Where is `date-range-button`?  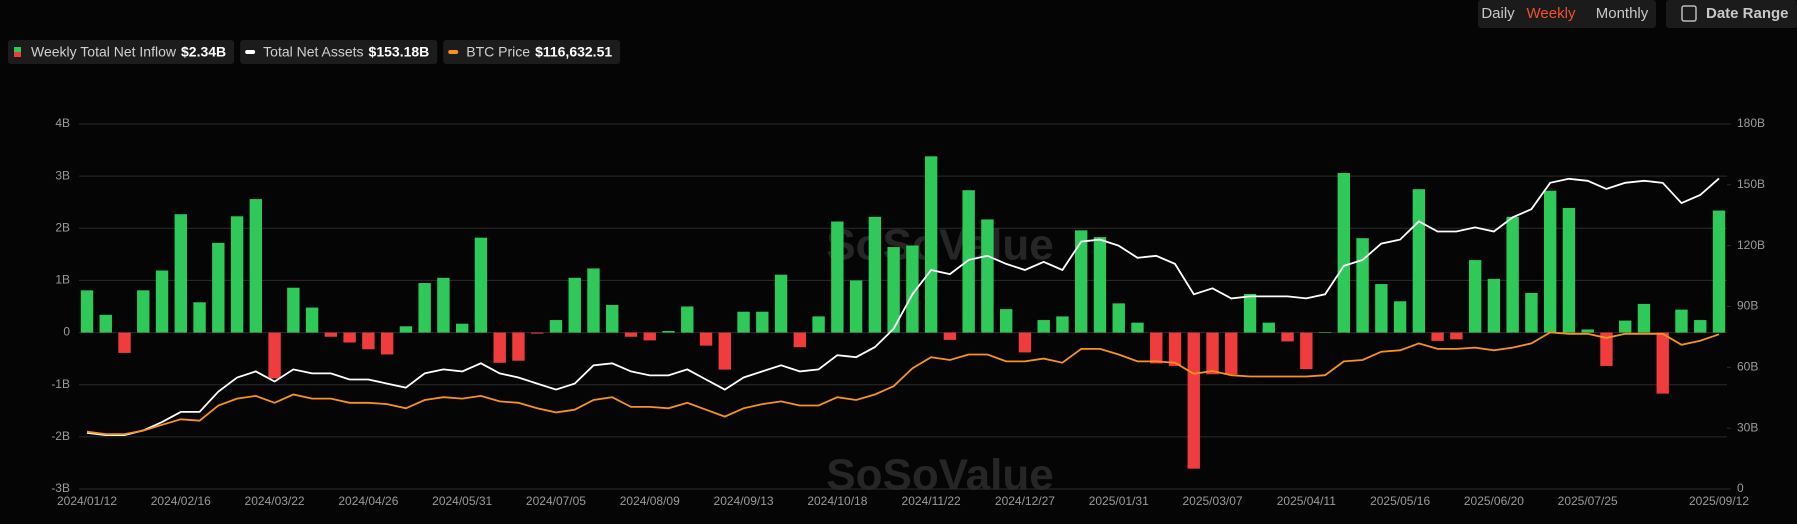
date-range-button is located at coordinates (1731, 14).